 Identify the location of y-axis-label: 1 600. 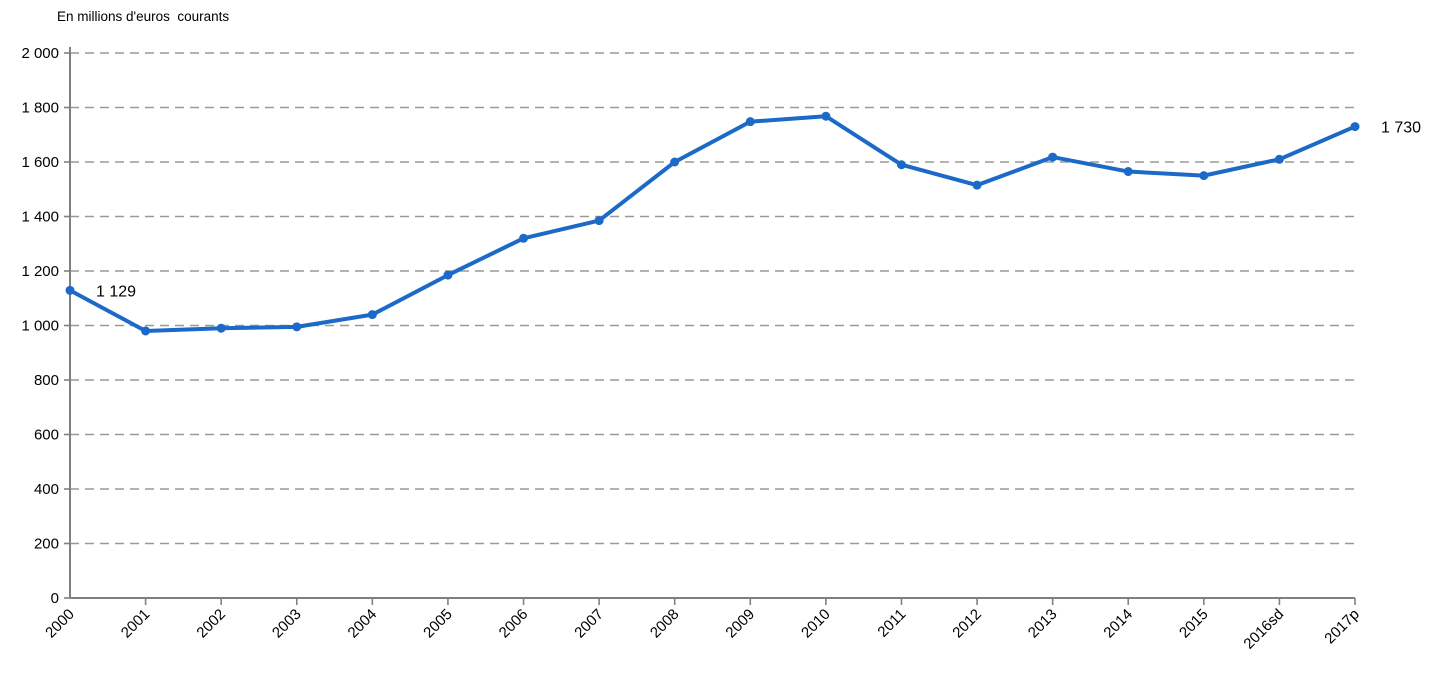
(40, 162).